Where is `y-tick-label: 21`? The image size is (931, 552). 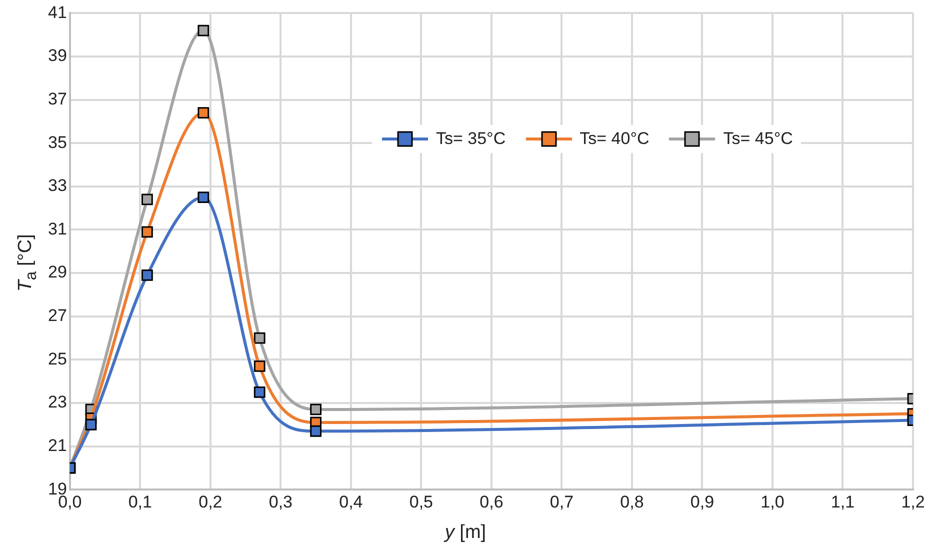
y-tick-label: 21 is located at coordinates (57, 445).